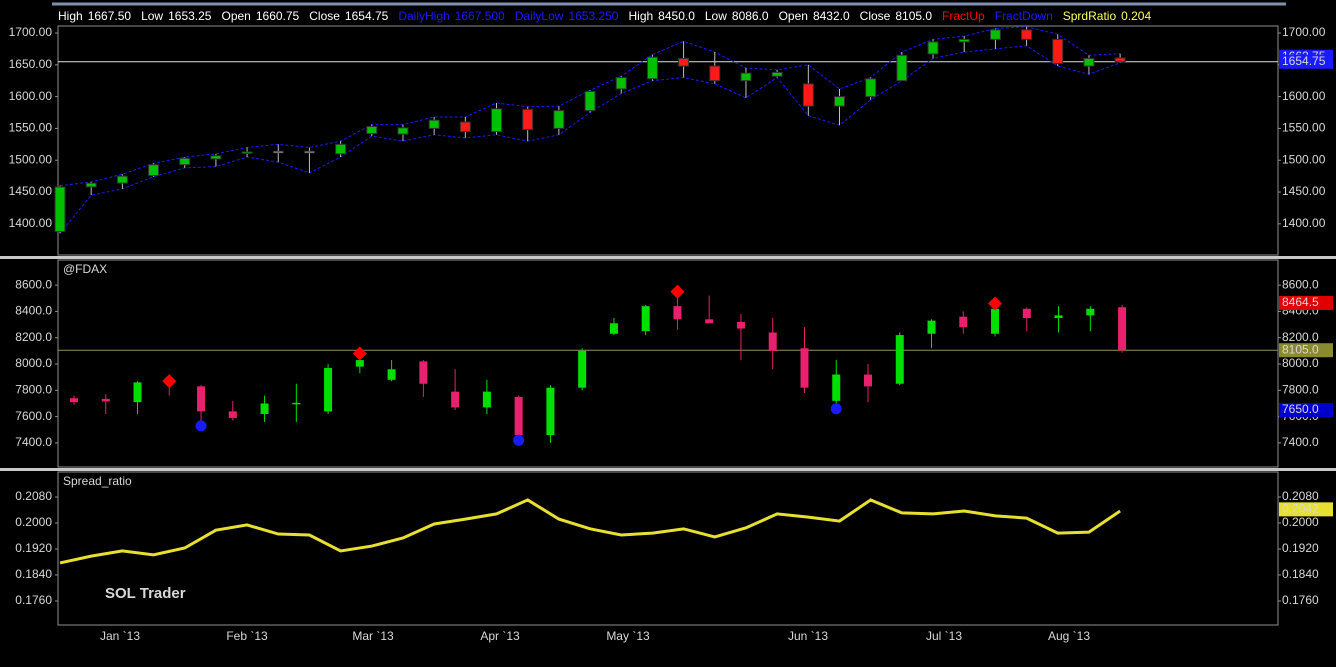 This screenshot has height=667, width=1336. I want to click on x-tick-label: Jun `13, so click(808, 636).